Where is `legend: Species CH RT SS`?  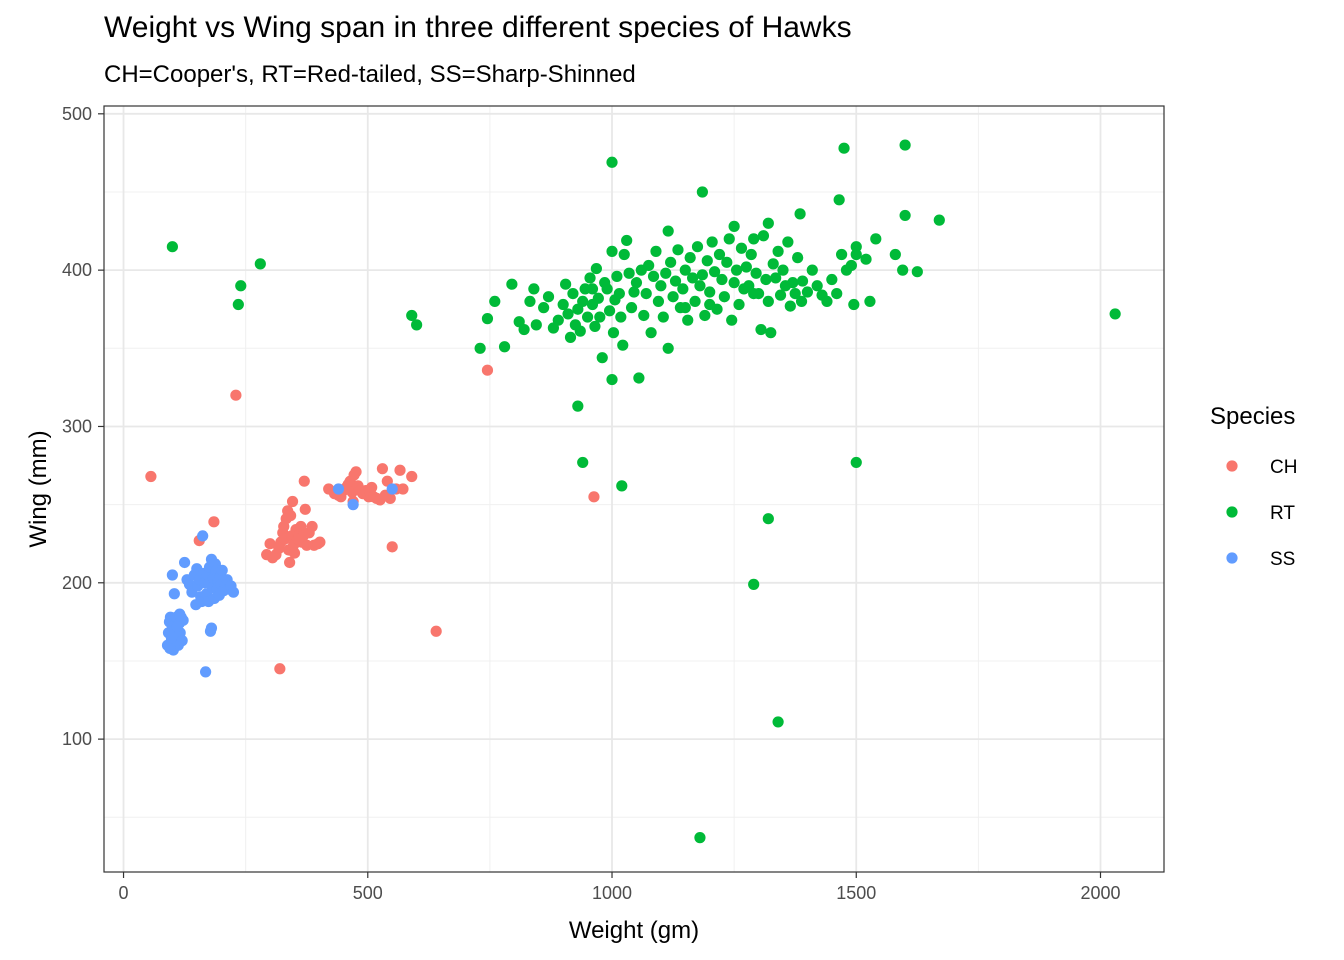
legend: Species CH RT SS is located at coordinates (1253, 486).